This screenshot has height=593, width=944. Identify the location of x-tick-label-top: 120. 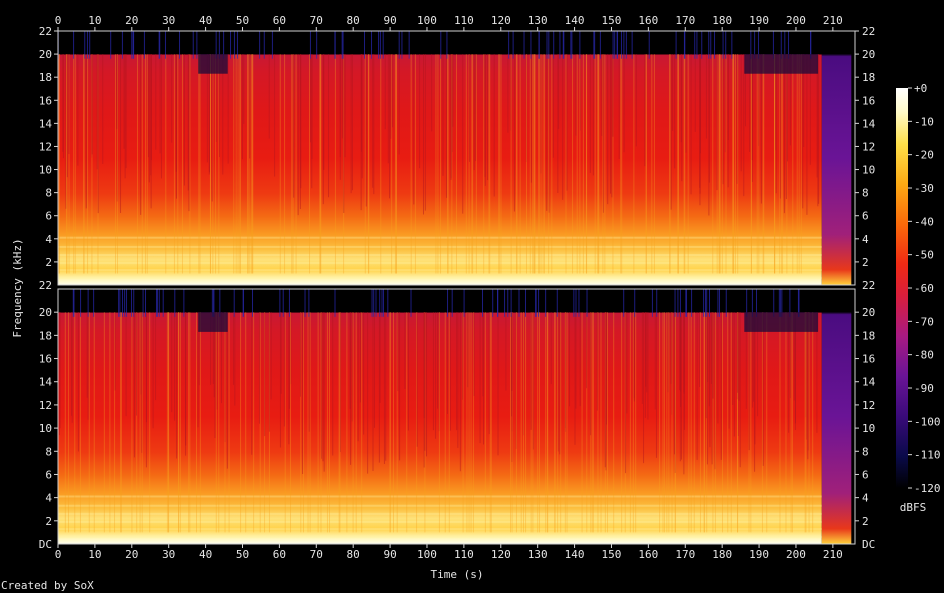
(501, 20).